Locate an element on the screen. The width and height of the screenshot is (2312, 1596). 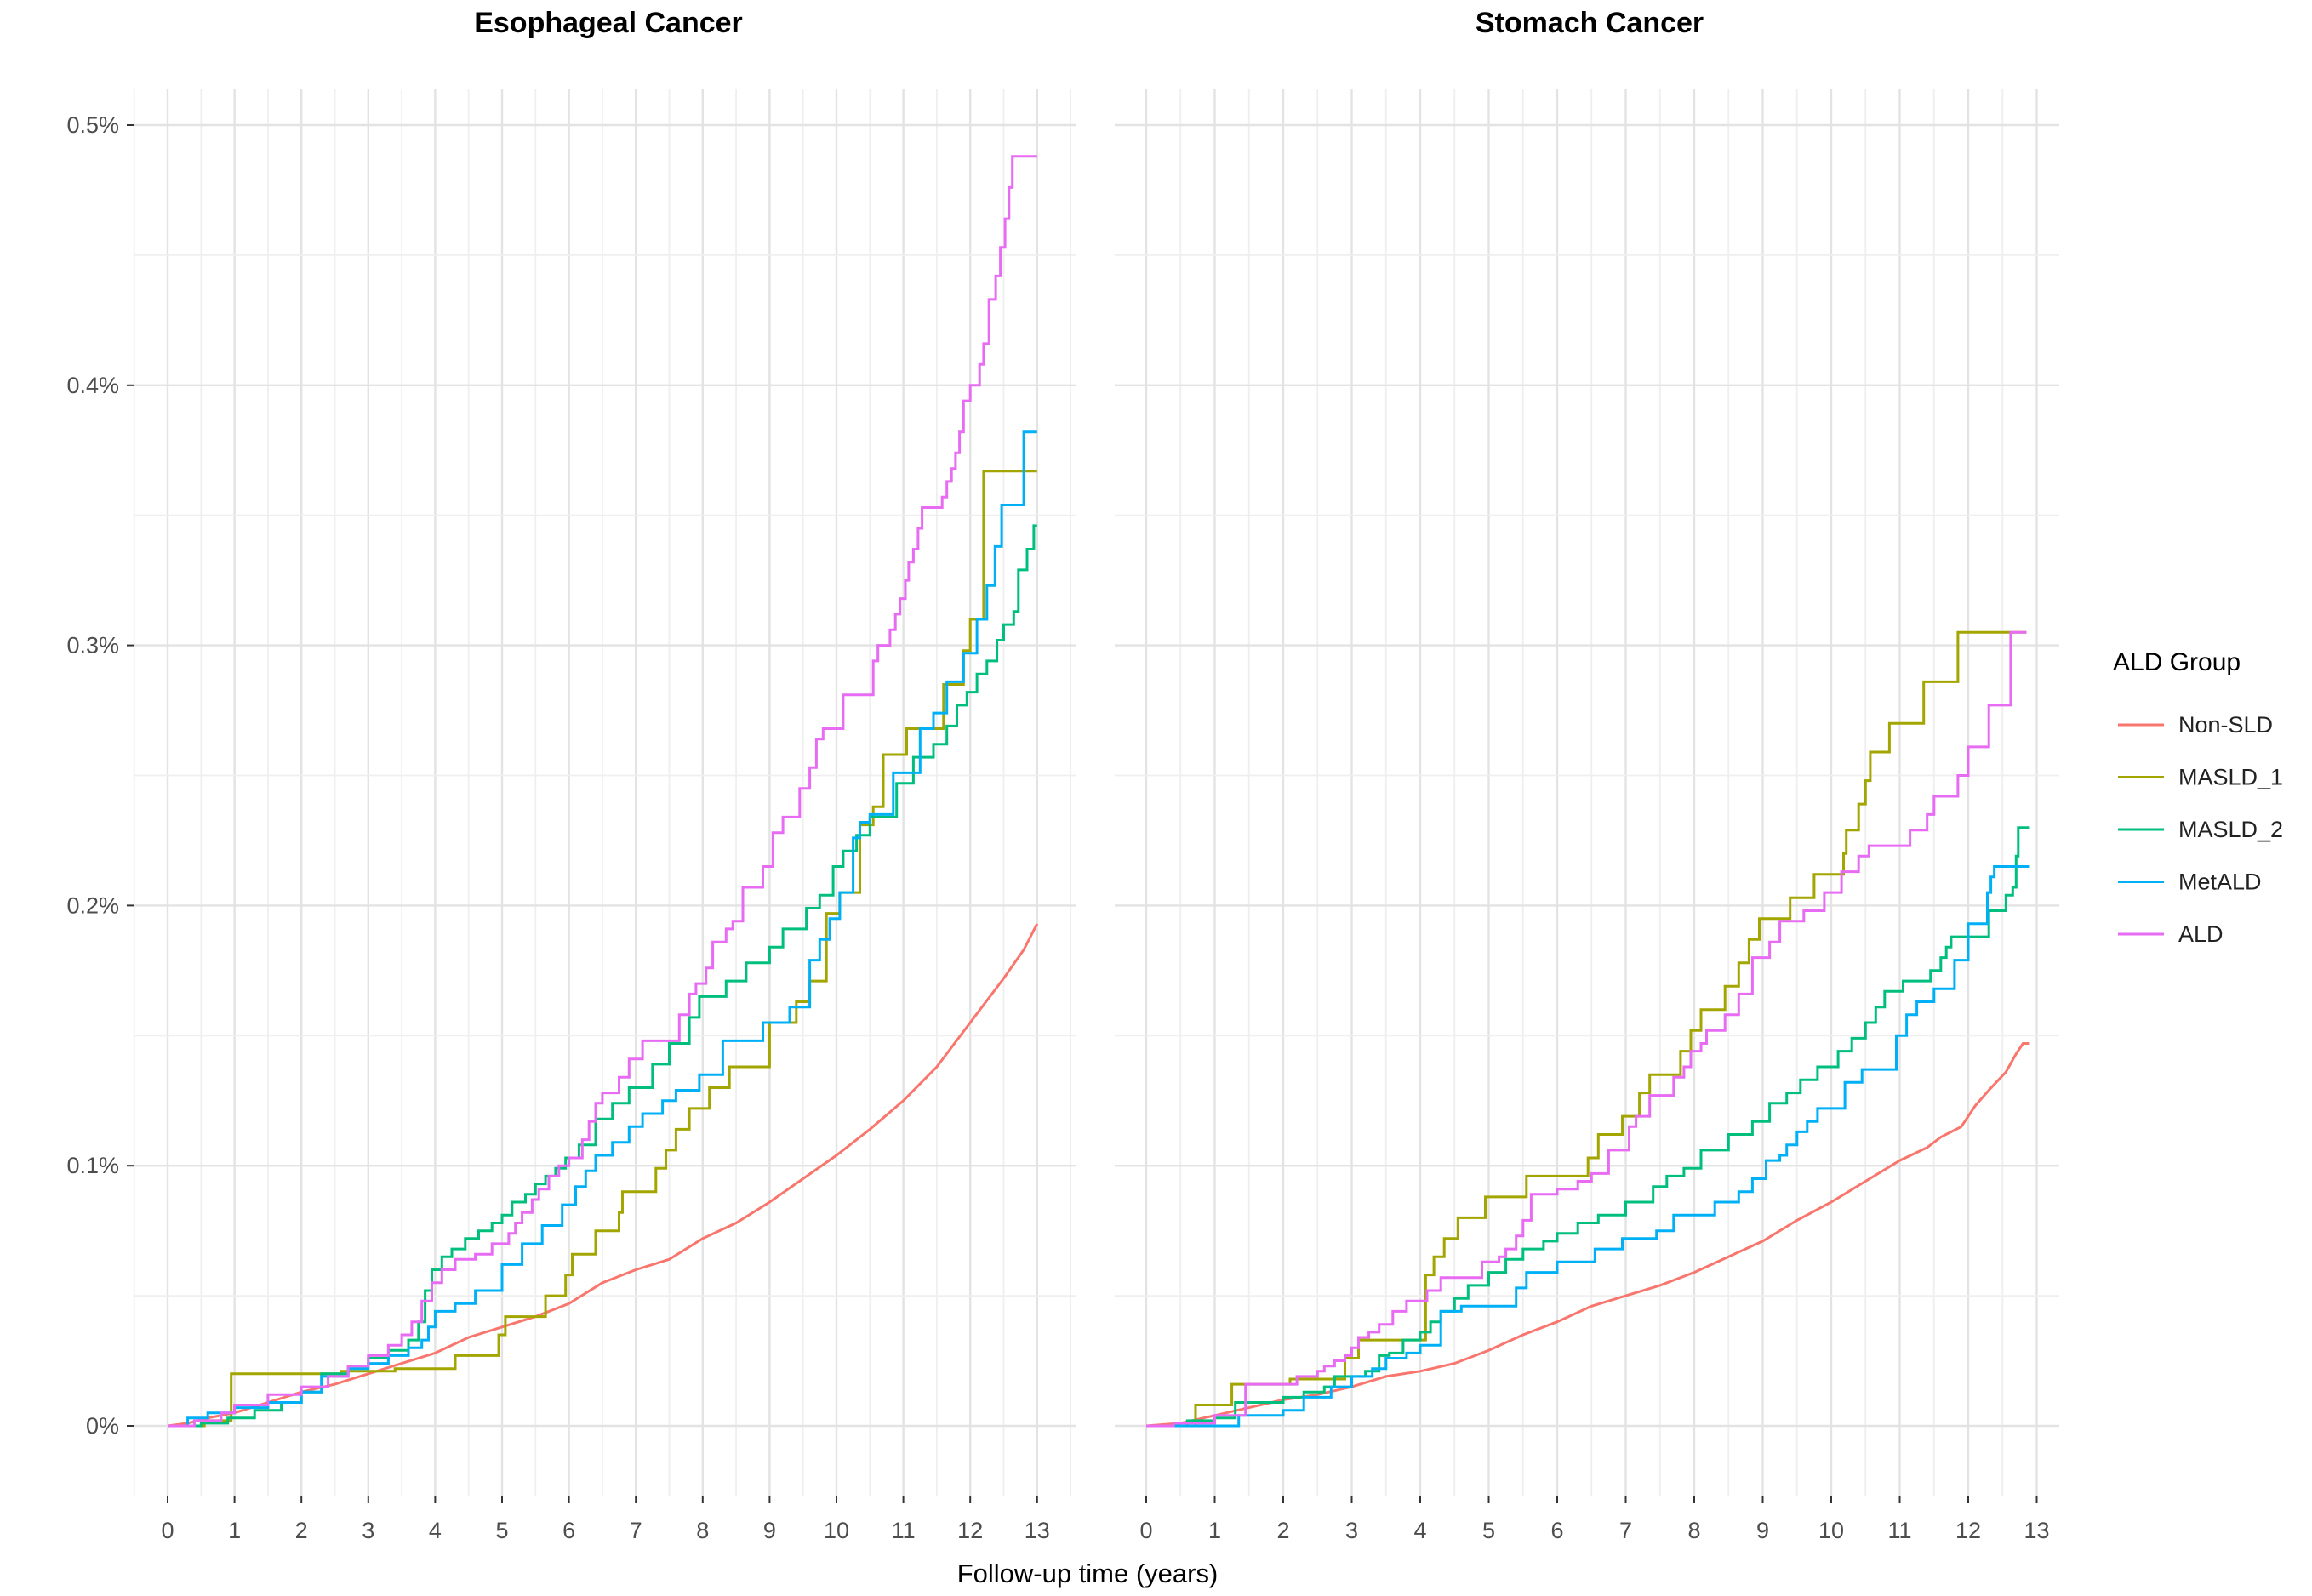
legend-label-masld-2: MASLD_2 is located at coordinates (2230, 830).